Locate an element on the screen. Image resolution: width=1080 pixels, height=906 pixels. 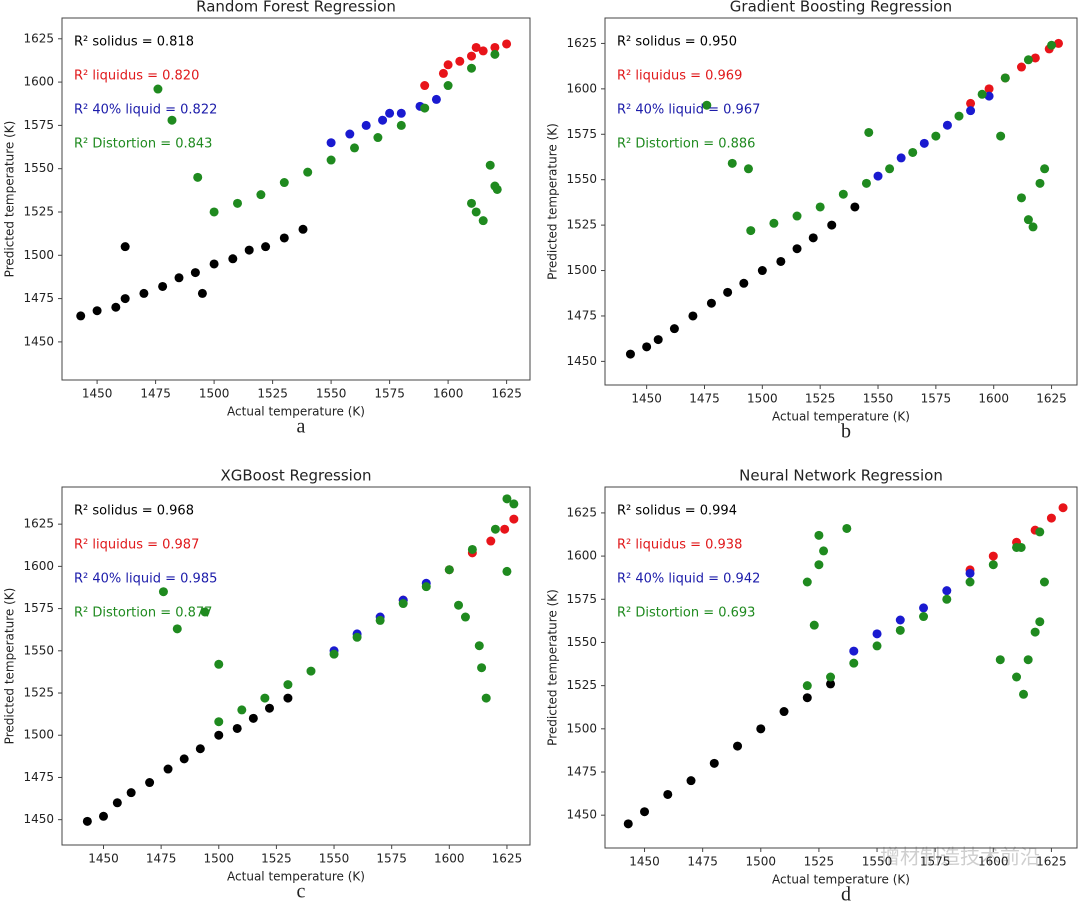
r2-annotation: R² 40% liquid = 0.967 is located at coordinates (688, 110).